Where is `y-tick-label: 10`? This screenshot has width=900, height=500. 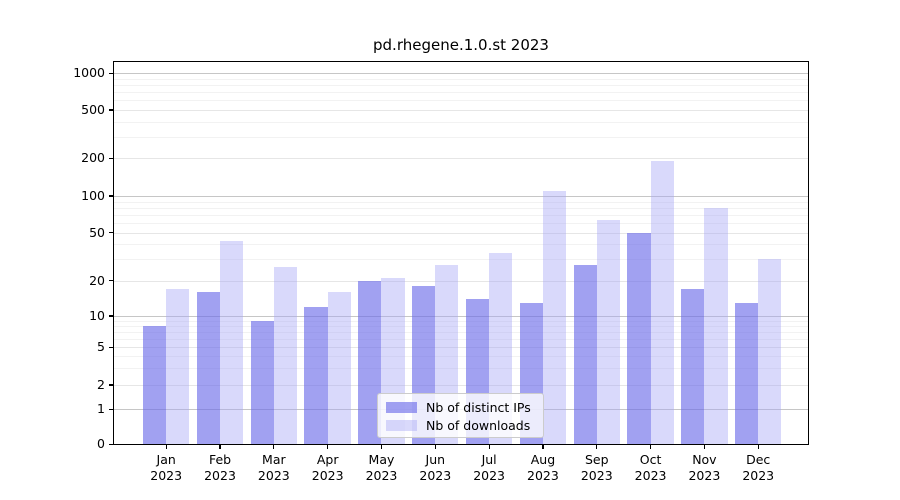 y-tick-label: 10 is located at coordinates (97, 315).